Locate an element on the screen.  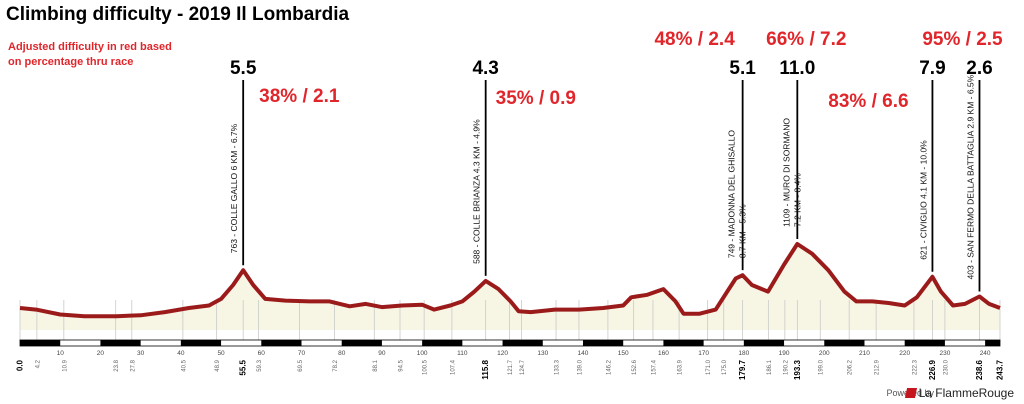
axis-tick-label: 70 is located at coordinates (302, 353).